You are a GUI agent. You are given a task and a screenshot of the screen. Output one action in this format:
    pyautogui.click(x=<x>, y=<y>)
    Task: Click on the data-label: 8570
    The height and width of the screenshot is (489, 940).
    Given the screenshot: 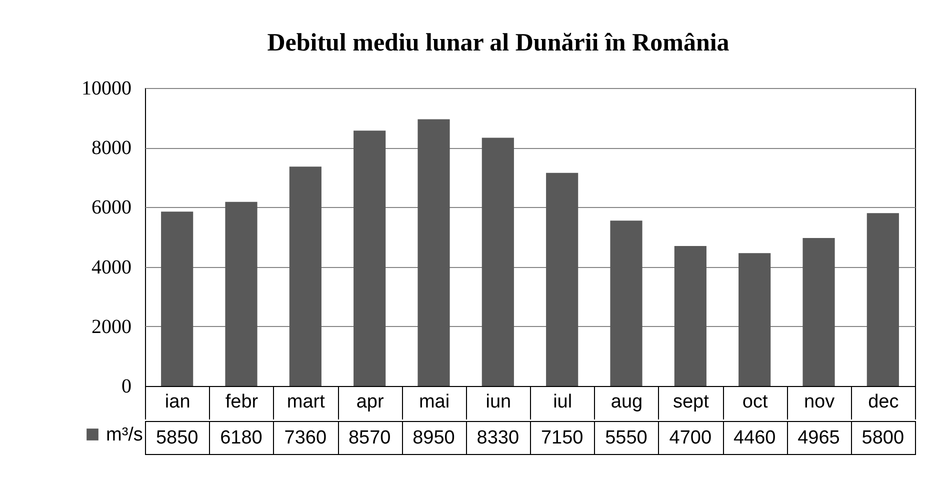 What is the action you would take?
    pyautogui.click(x=369, y=438)
    